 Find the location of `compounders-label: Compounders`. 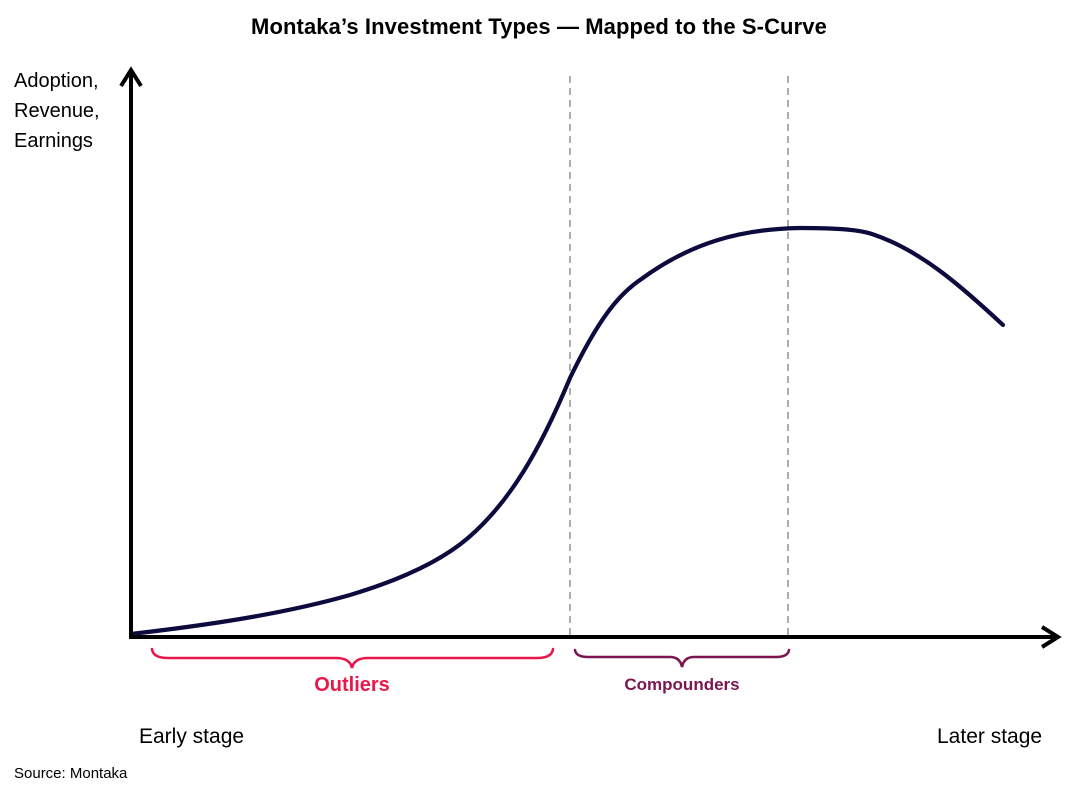

compounders-label: Compounders is located at coordinates (682, 684).